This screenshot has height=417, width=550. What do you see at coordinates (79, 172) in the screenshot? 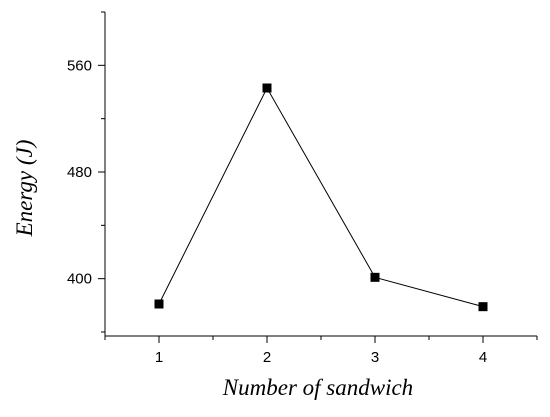
I see `y-tick-label: 480` at bounding box center [79, 172].